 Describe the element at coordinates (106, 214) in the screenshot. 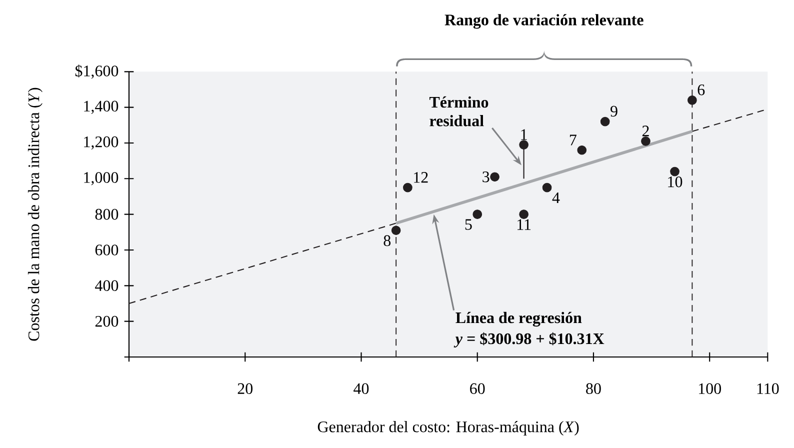

I see `y-tick-label: 800` at that location.